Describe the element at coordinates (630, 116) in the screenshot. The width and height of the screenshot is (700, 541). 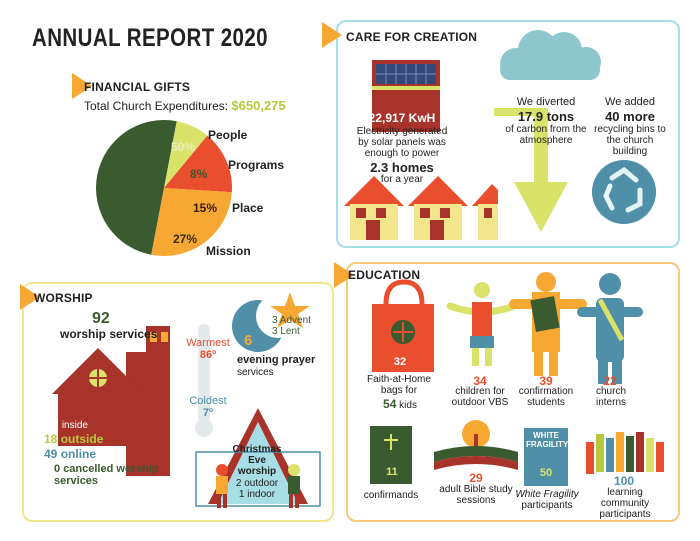
I see `added-value: 40 more` at that location.